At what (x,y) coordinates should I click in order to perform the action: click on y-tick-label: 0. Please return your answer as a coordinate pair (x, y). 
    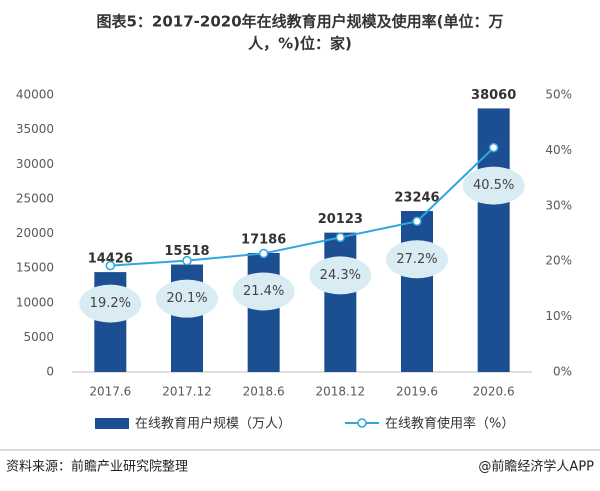
    Looking at the image, I should click on (50, 372).